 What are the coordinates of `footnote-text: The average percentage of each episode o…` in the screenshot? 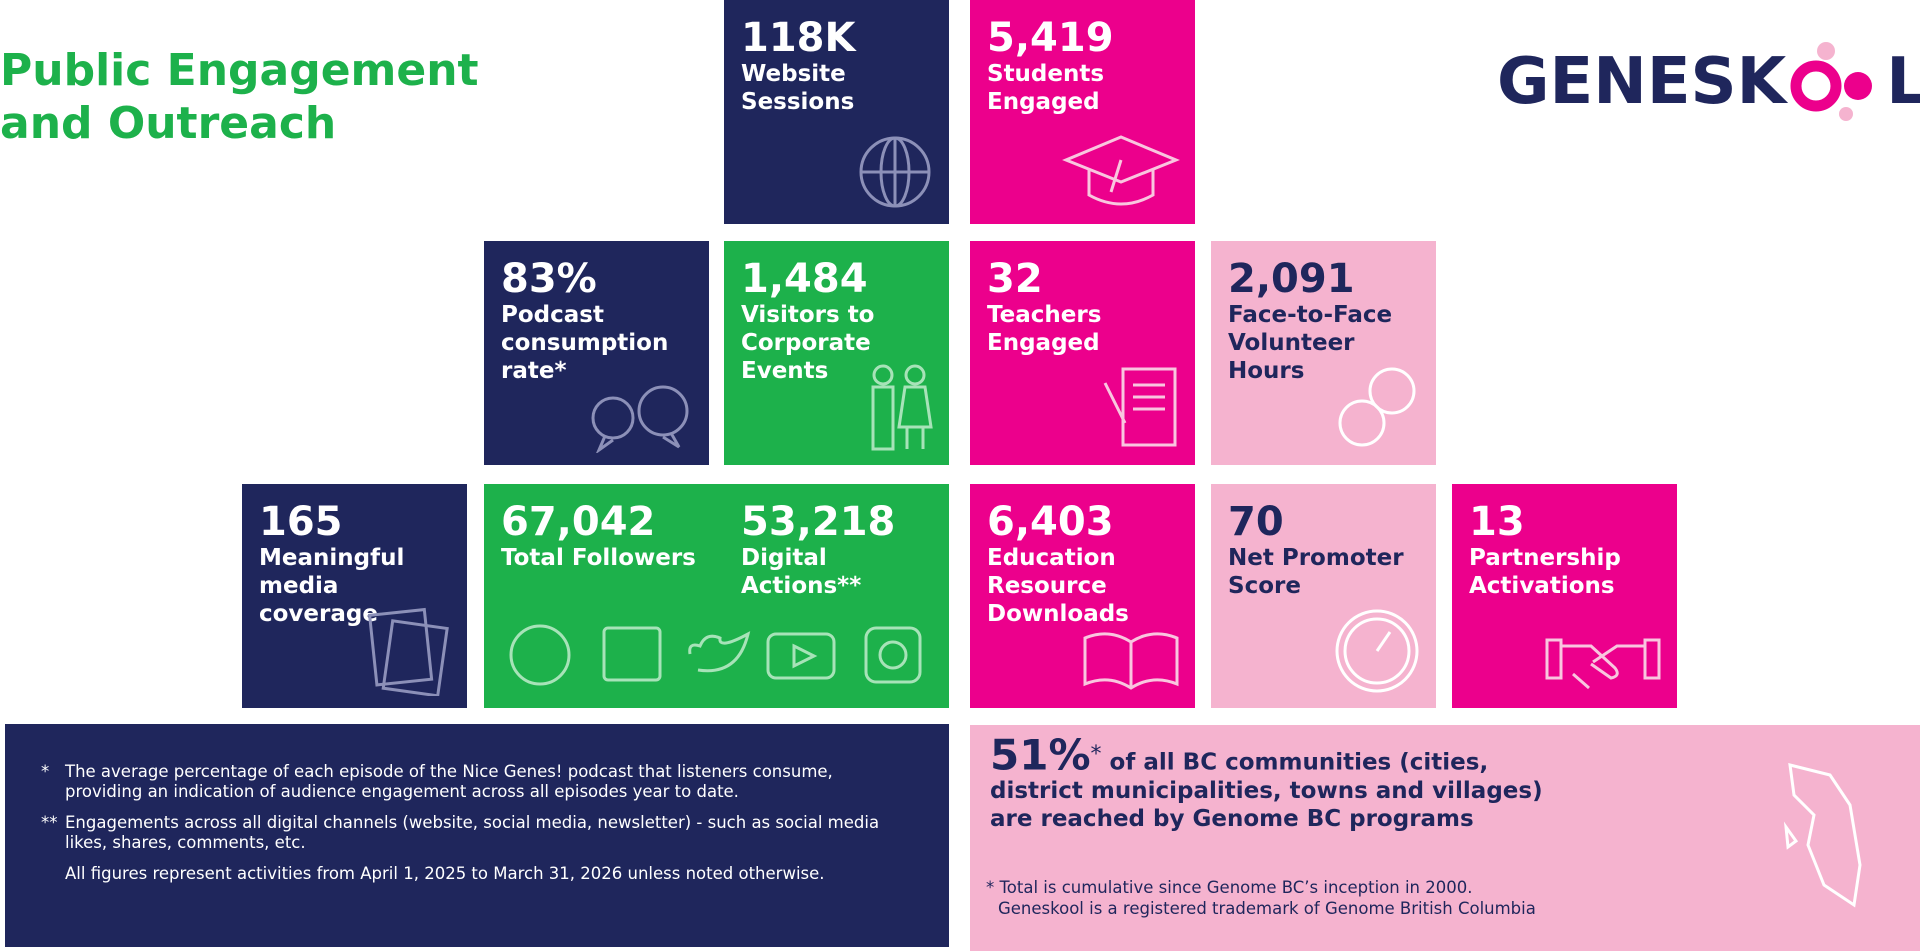 It's located at (449, 781).